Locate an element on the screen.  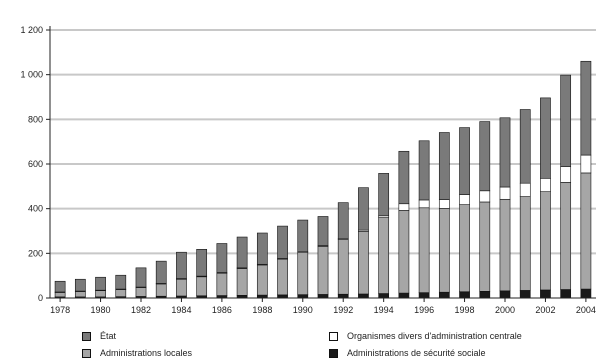
legend-item-asso: Administrations de sécurité sociale is located at coordinates (407, 353).